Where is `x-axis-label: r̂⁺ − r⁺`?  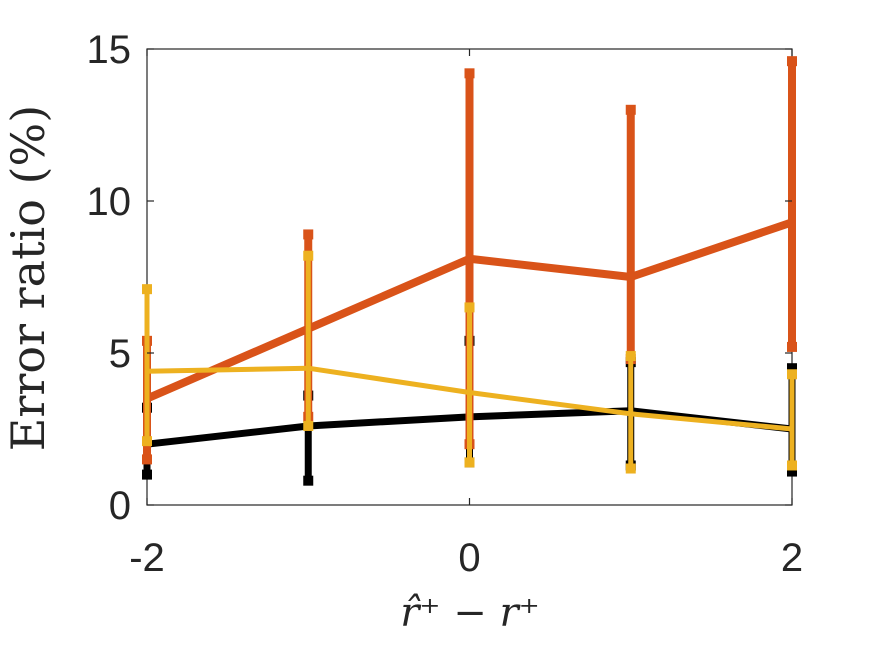 x-axis-label: r̂⁺ − r⁺ is located at coordinates (469, 613).